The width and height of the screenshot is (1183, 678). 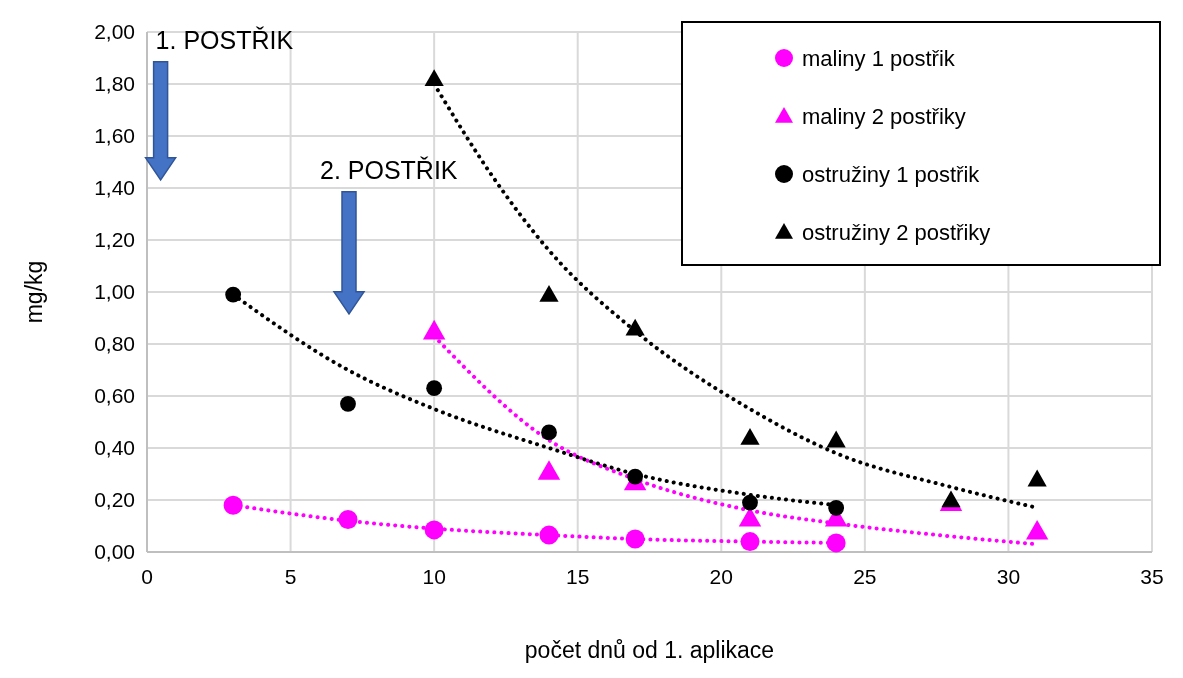 What do you see at coordinates (34, 292) in the screenshot?
I see `y-axis-title: mg/kg` at bounding box center [34, 292].